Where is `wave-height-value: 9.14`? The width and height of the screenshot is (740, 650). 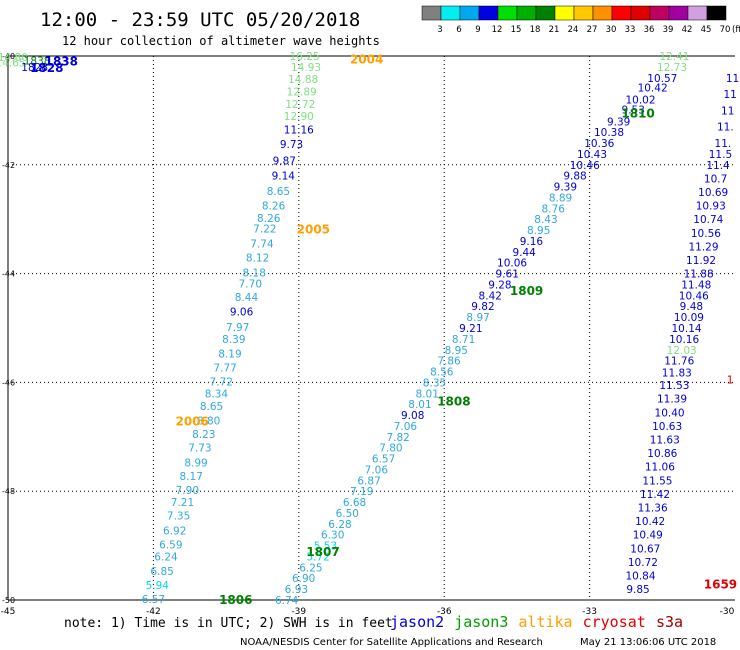
wave-height-value: 9.14 is located at coordinates (284, 177).